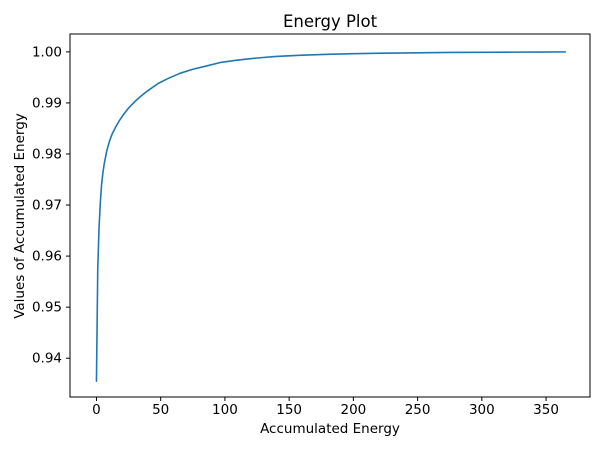 Image resolution: width=602 pixels, height=451 pixels. What do you see at coordinates (330, 21) in the screenshot?
I see `chart-title: Energy Plot` at bounding box center [330, 21].